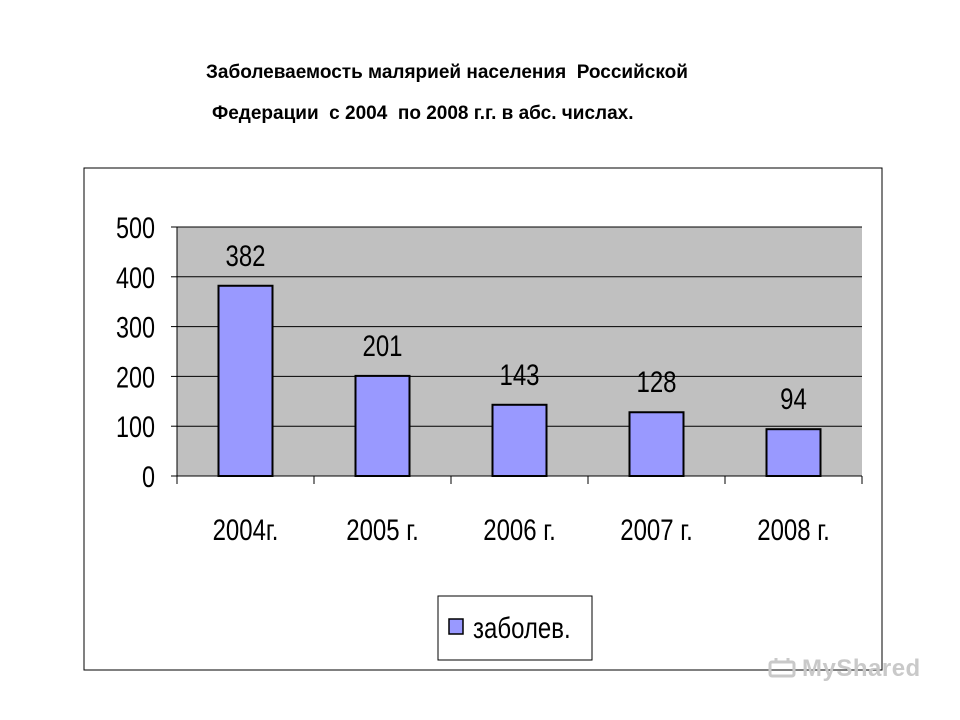 This screenshot has width=960, height=720. What do you see at coordinates (245, 255) in the screenshot?
I see `data-label: 382` at bounding box center [245, 255].